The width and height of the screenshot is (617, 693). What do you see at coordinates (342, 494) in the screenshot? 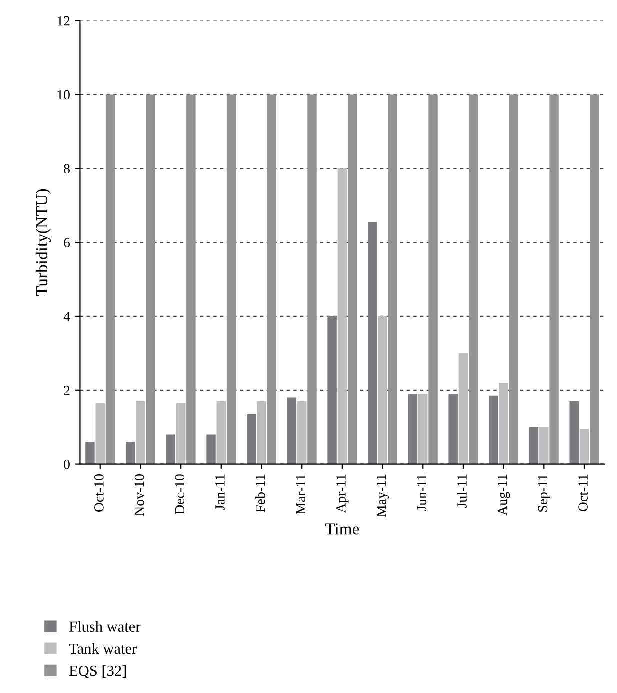
I see `x-tick-label: Apr-11` at bounding box center [342, 494].